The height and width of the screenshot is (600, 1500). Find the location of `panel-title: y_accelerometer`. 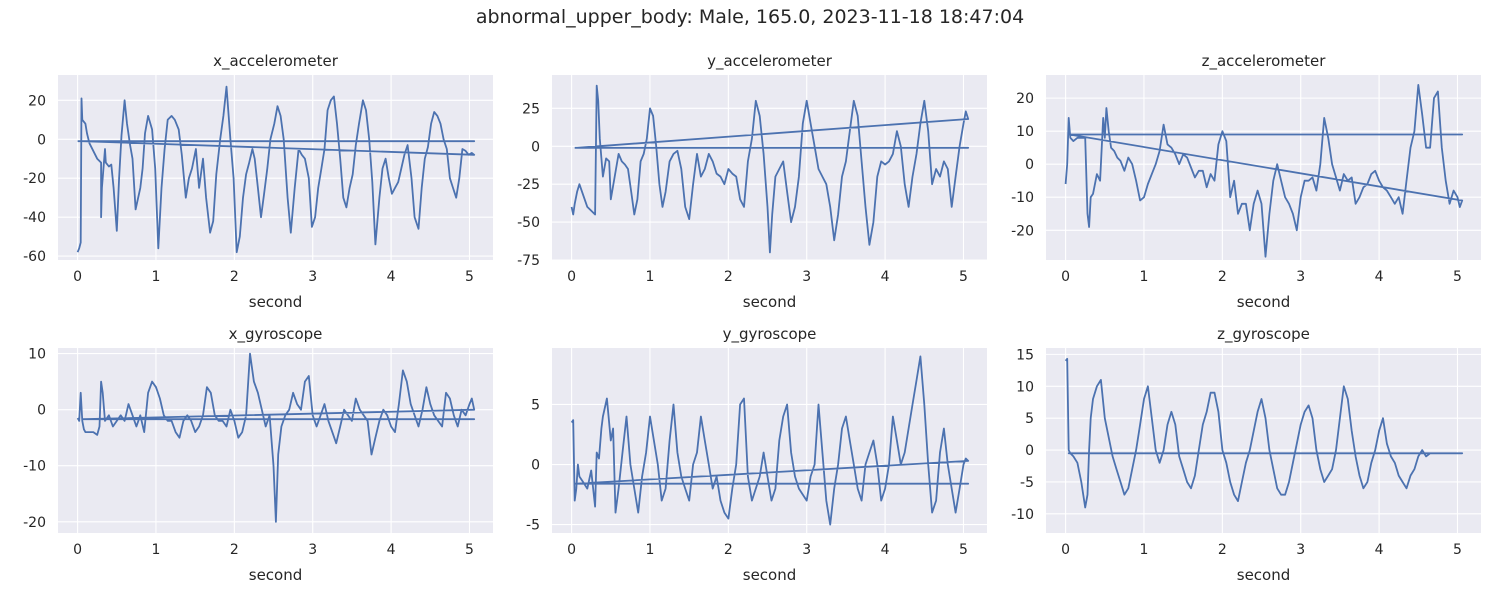

panel-title: y_accelerometer is located at coordinates (770, 61).